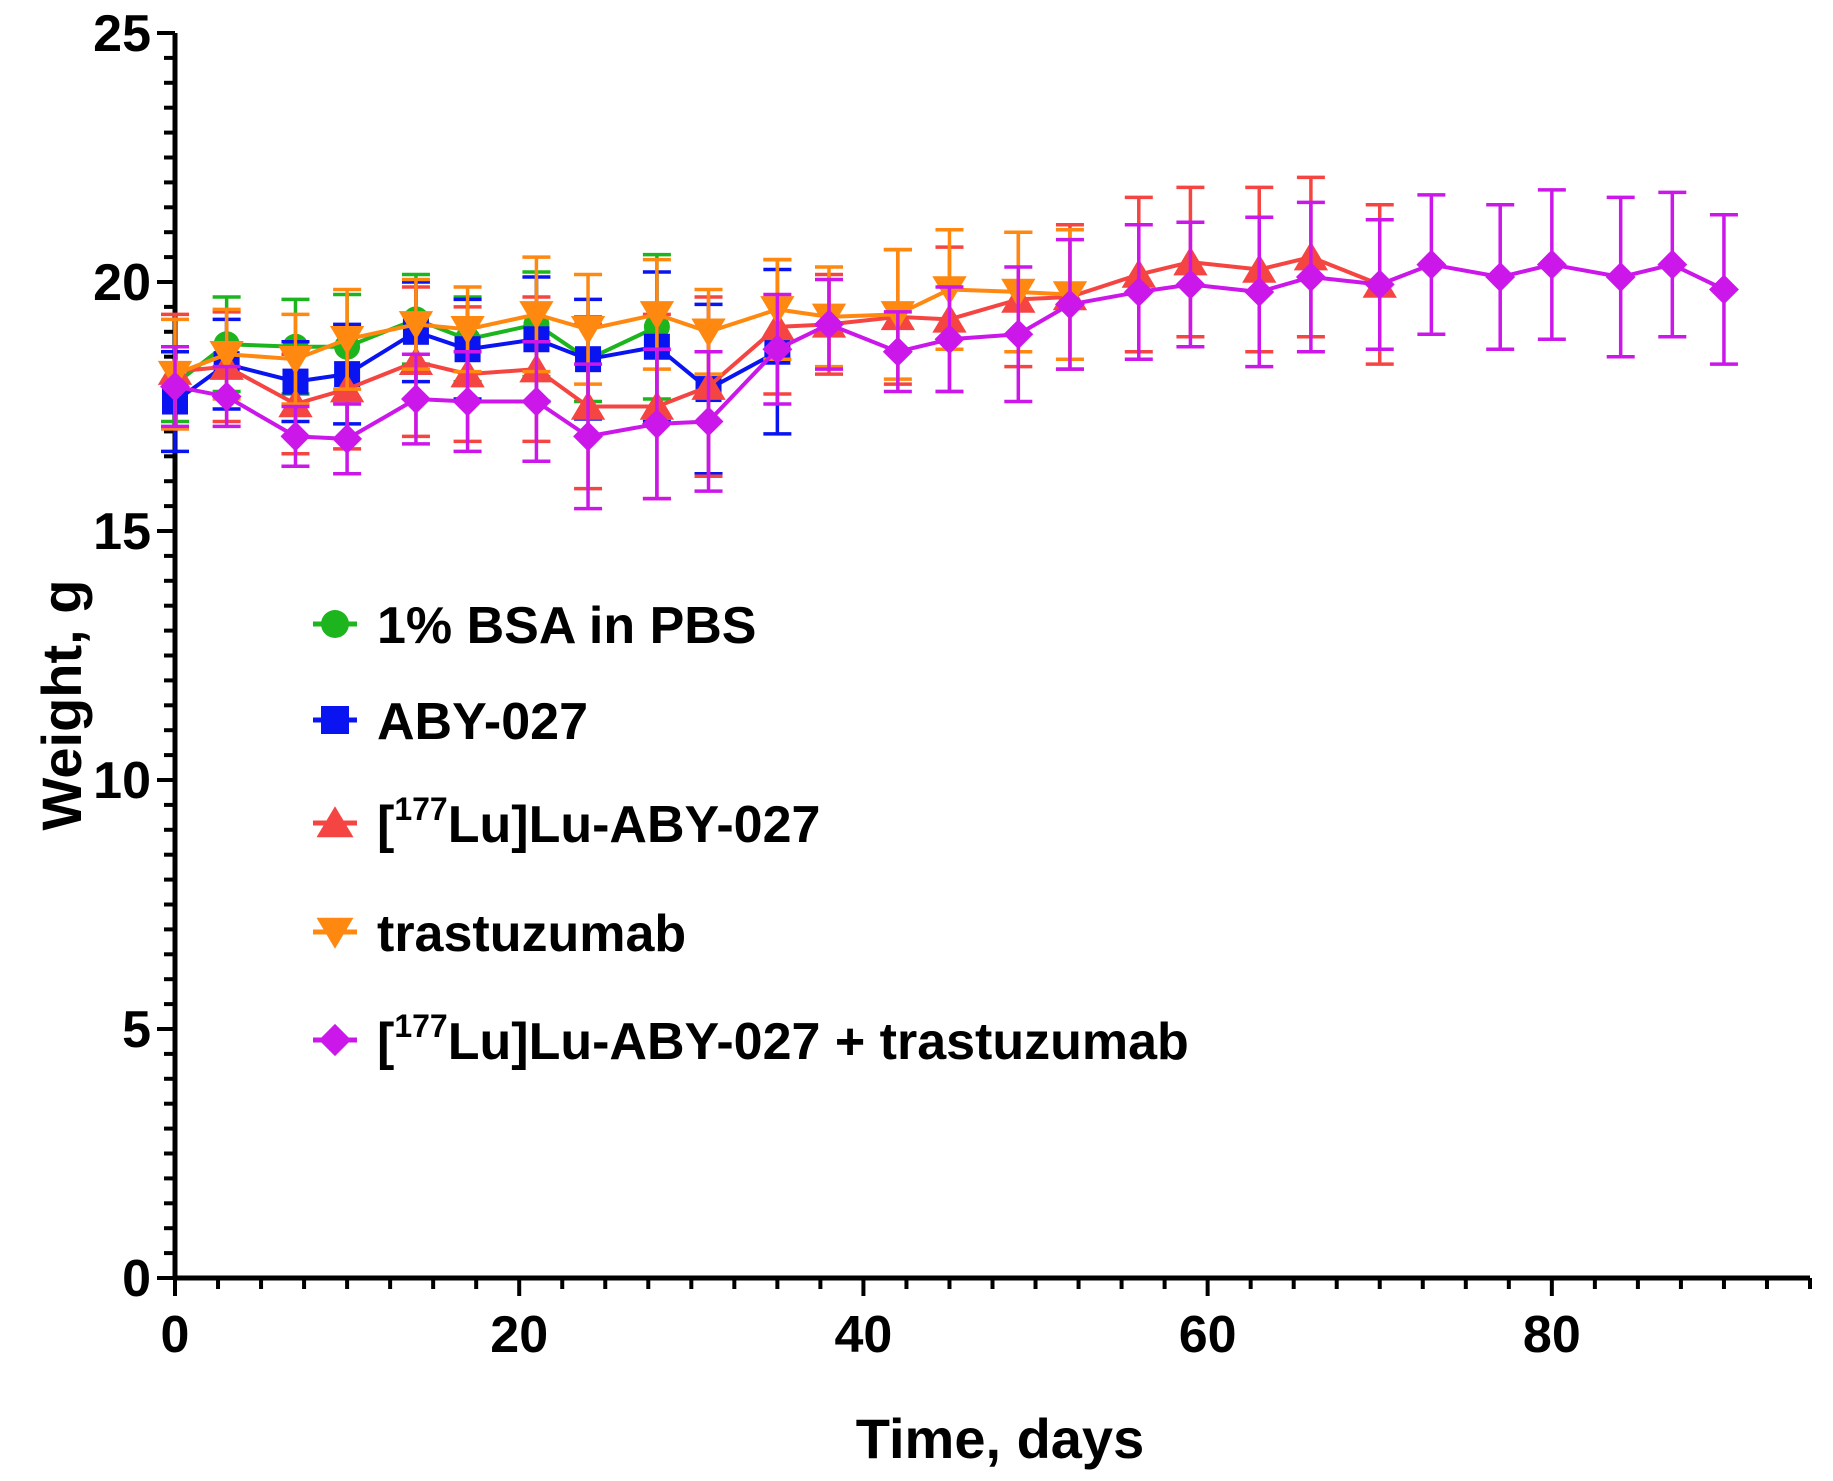 The image size is (1833, 1481). Describe the element at coordinates (1000, 1438) in the screenshot. I see `x-axis-title: Time, days` at that location.